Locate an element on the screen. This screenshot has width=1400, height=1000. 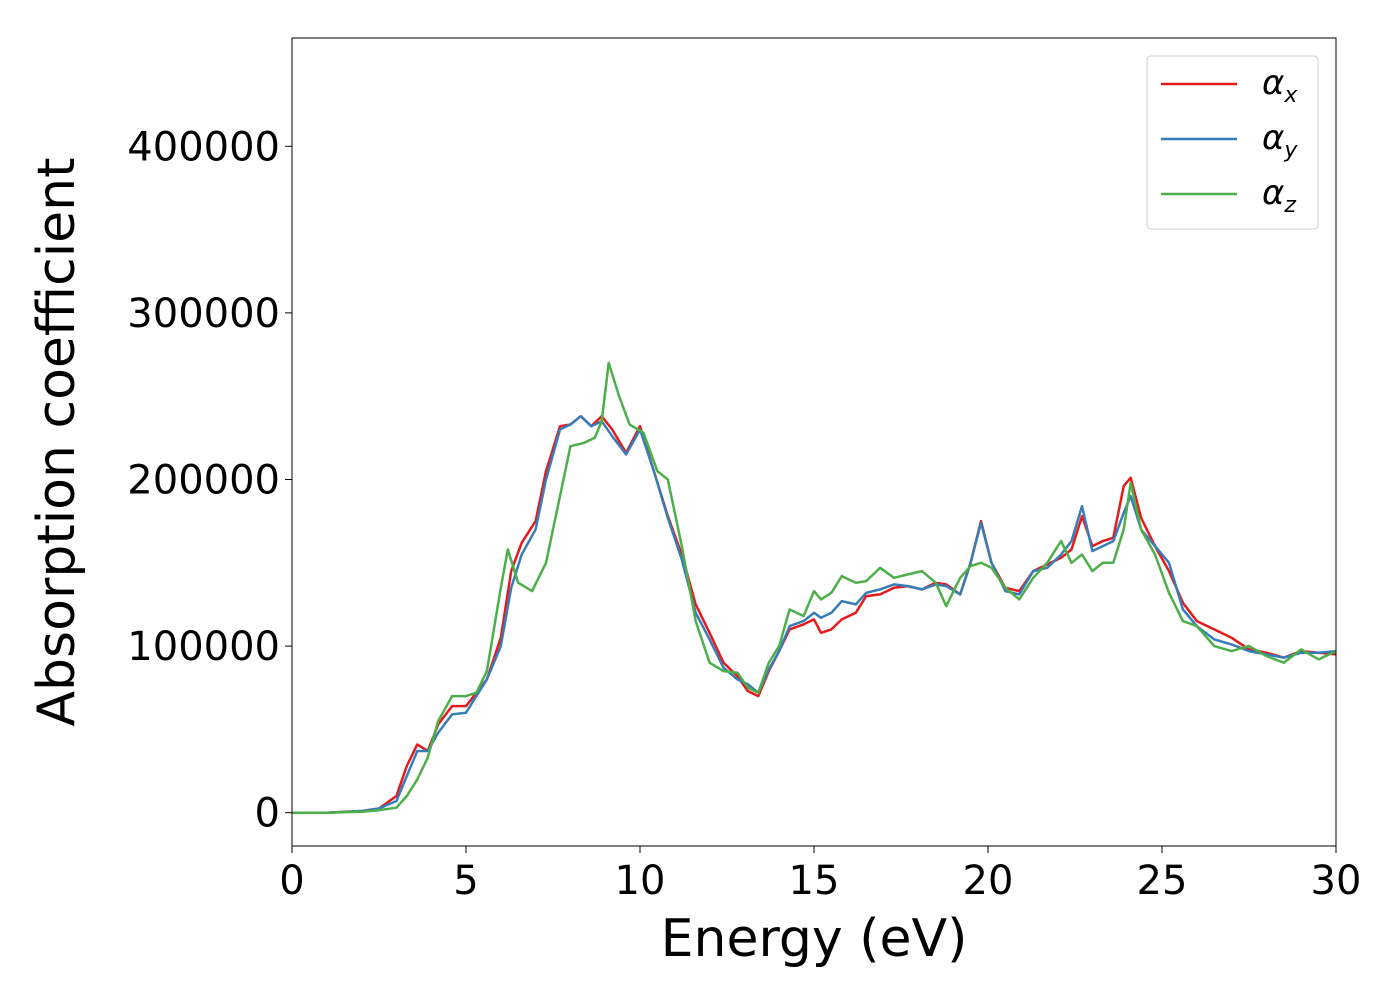
legend-label-z: αz is located at coordinates (1279, 195).